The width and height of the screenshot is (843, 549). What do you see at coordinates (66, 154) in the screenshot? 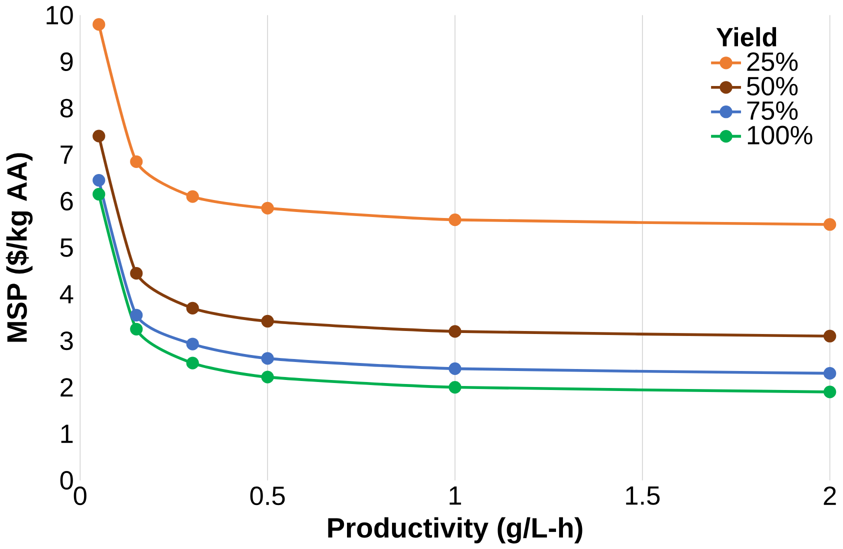
I see `y-tick-label: 7` at bounding box center [66, 154].